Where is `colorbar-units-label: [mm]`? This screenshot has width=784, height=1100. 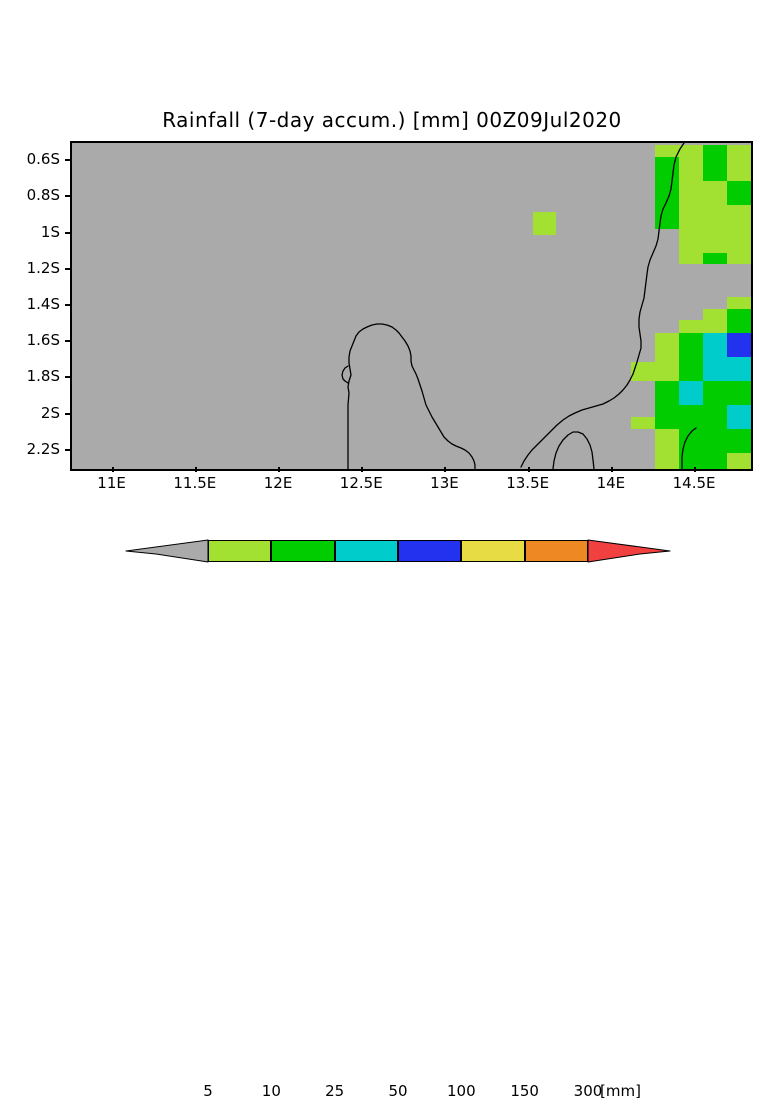 colorbar-units-label: [mm] is located at coordinates (620, 1091).